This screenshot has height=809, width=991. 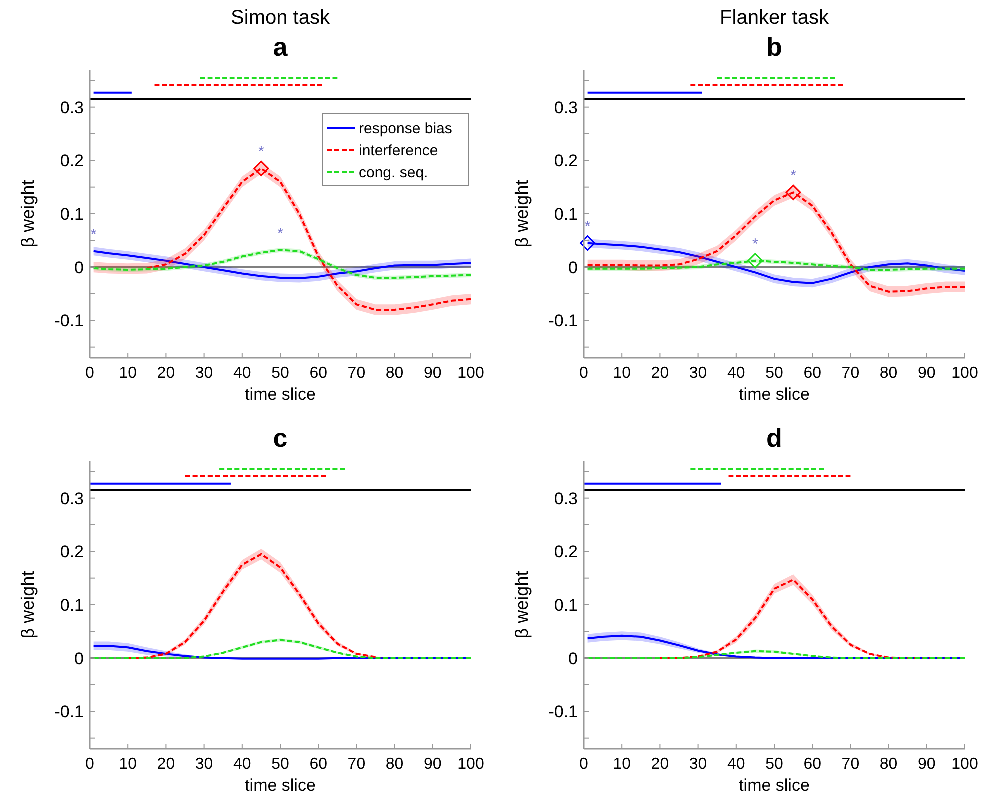 What do you see at coordinates (393, 173) in the screenshot?
I see `legend-label: cong. seq.` at bounding box center [393, 173].